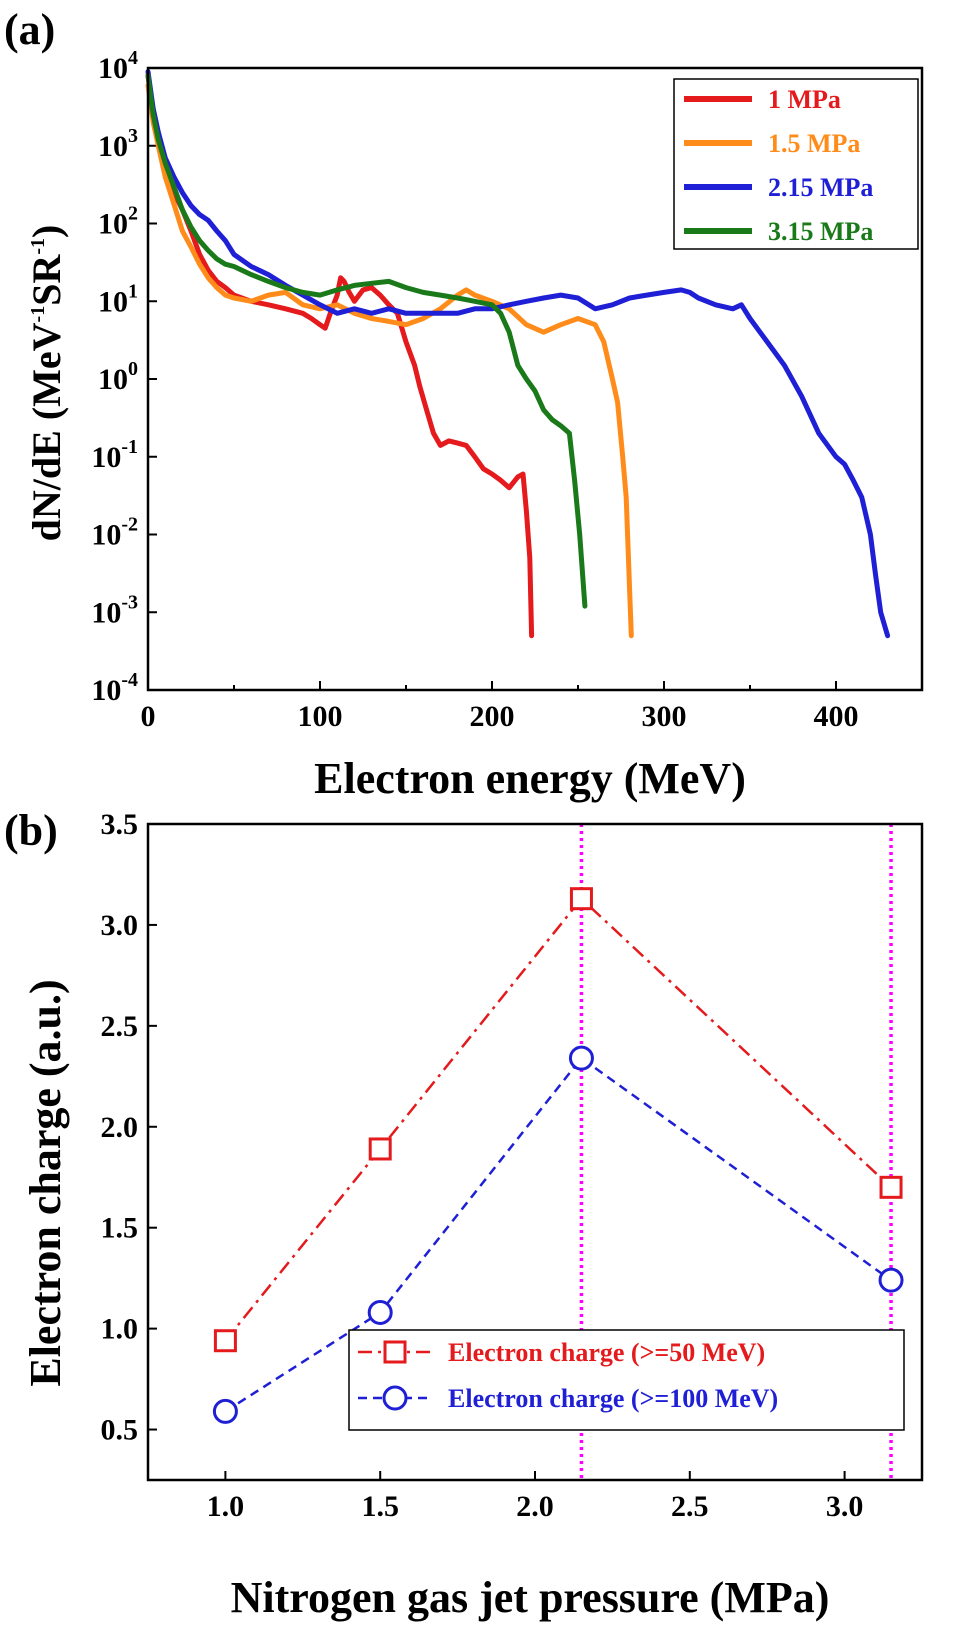 Image resolution: width=977 pixels, height=1638 pixels. Describe the element at coordinates (606, 1352) in the screenshot. I see `chart-b-legend-label: Electron charge (>=50 MeV)` at that location.